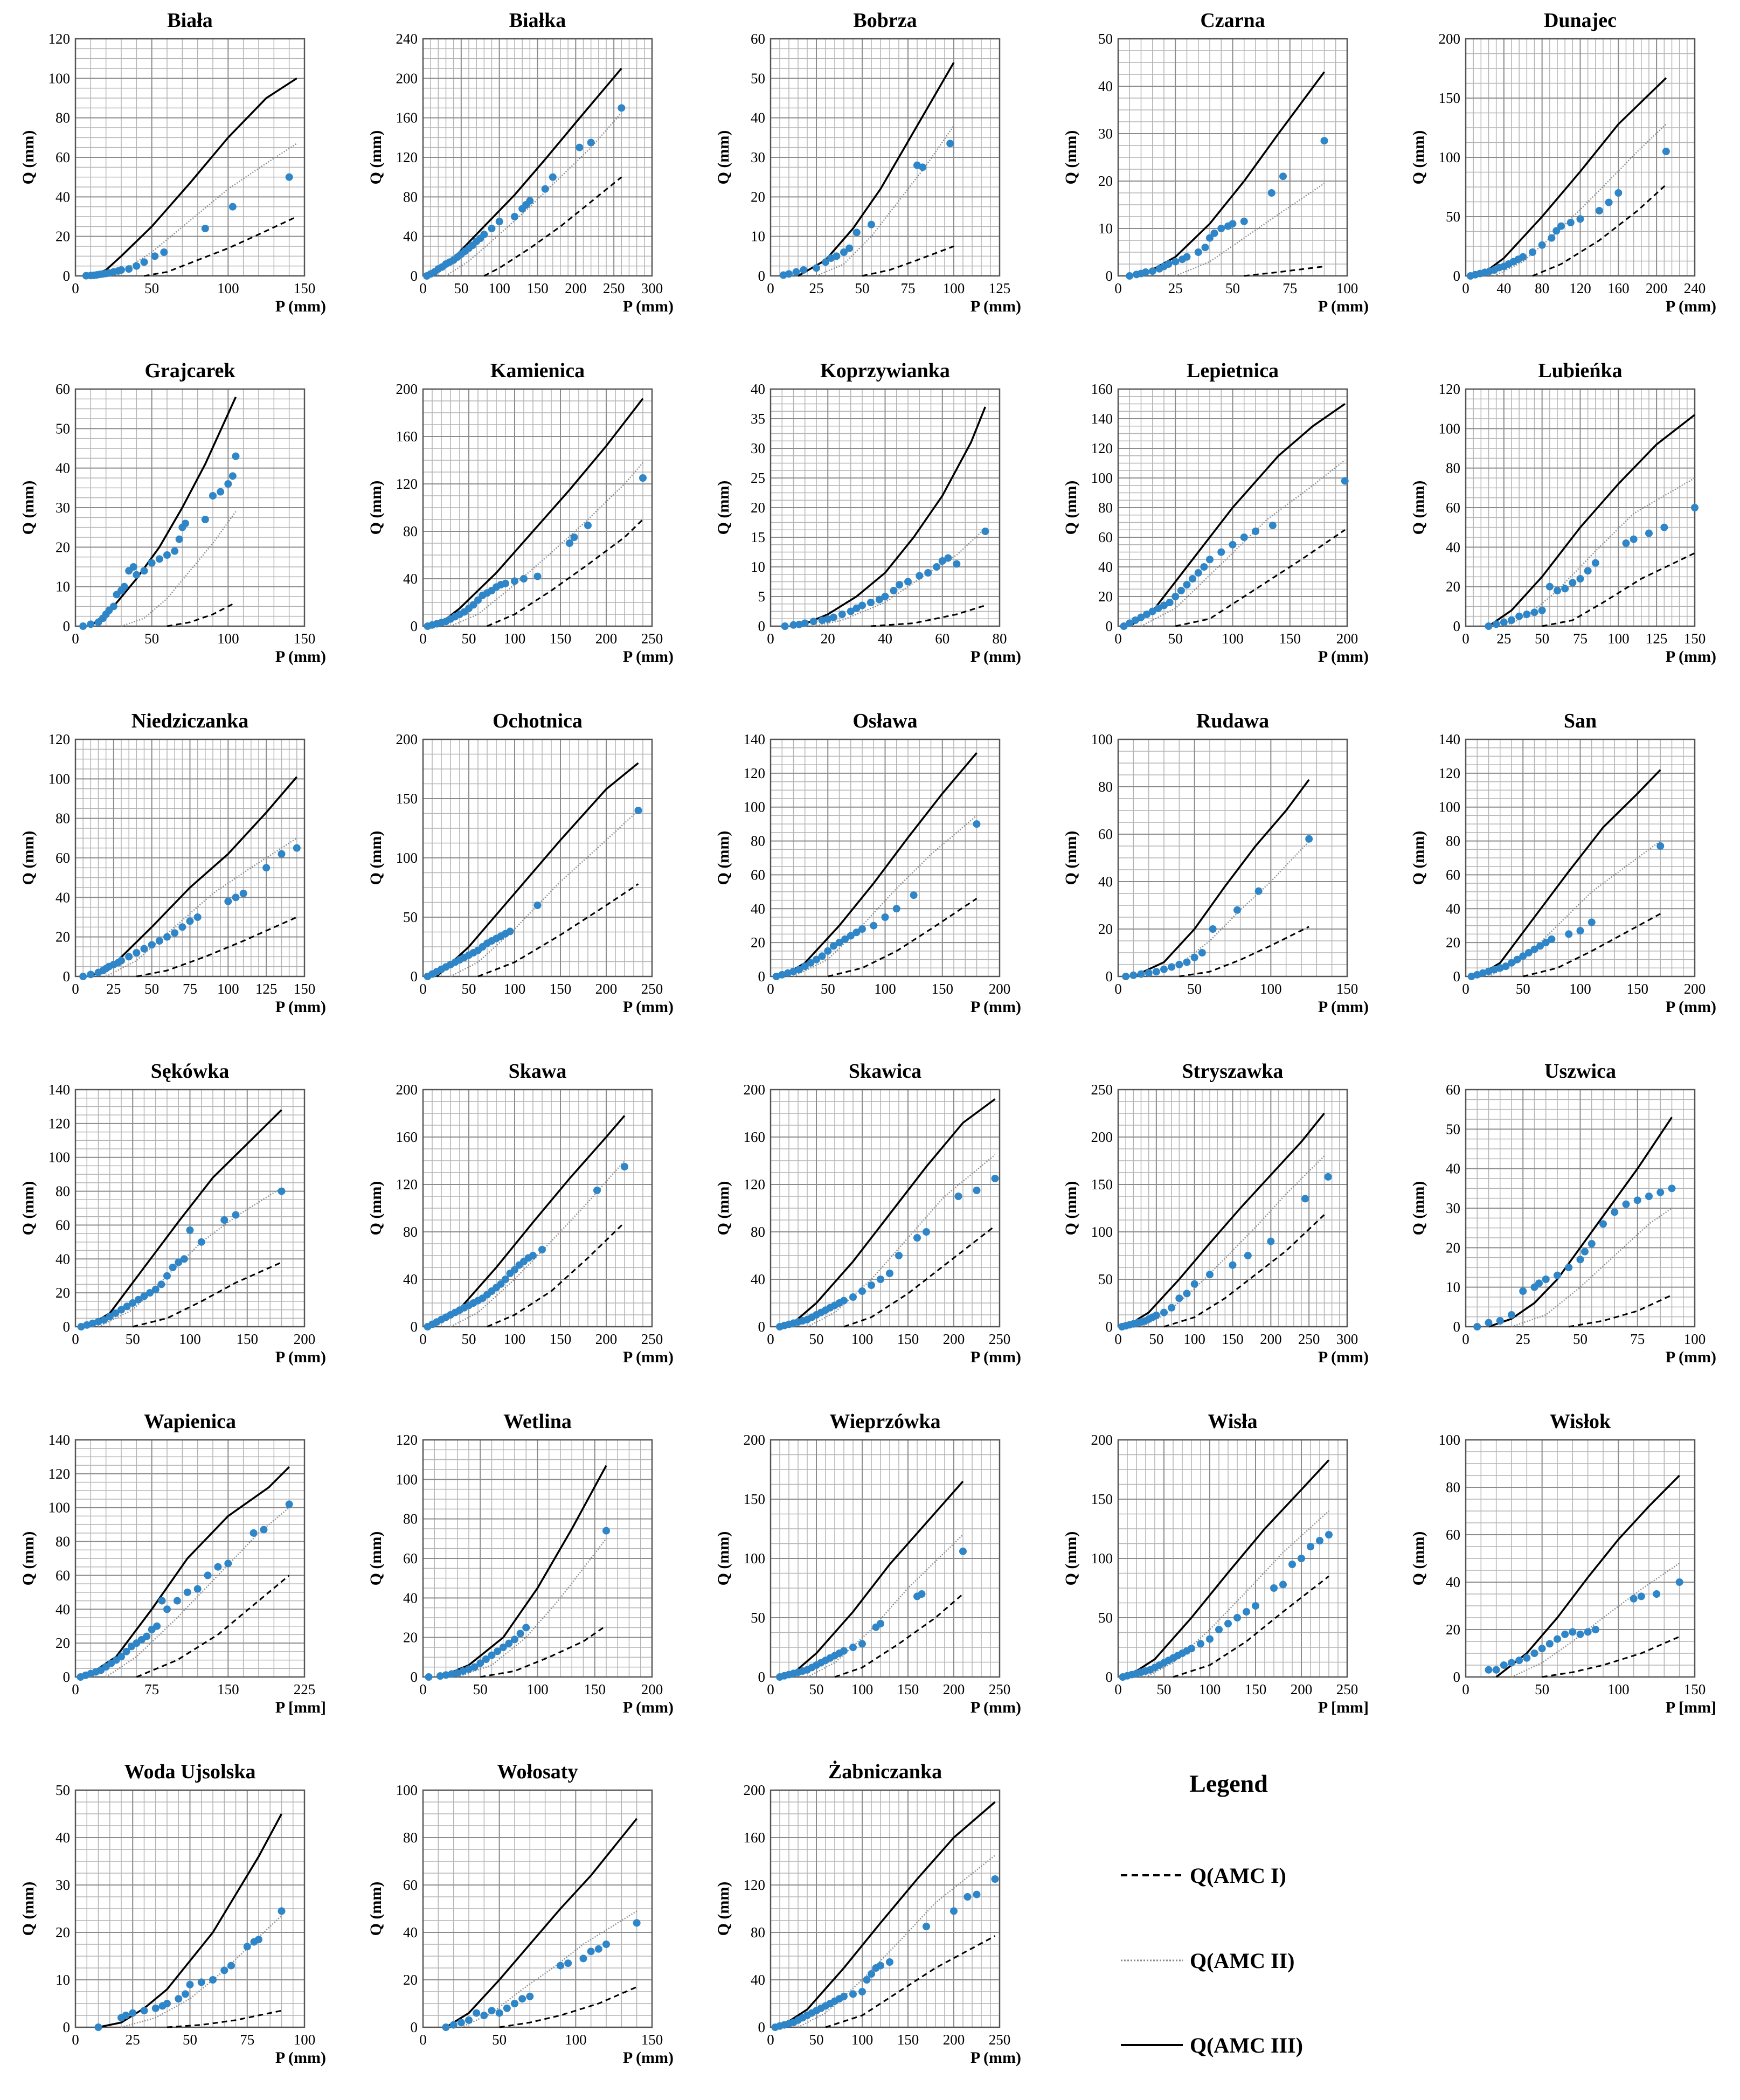 Image resolution: width=1740 pixels, height=2100 pixels. Describe the element at coordinates (1450, 157) in the screenshot. I see `y-tick-label: 100` at that location.